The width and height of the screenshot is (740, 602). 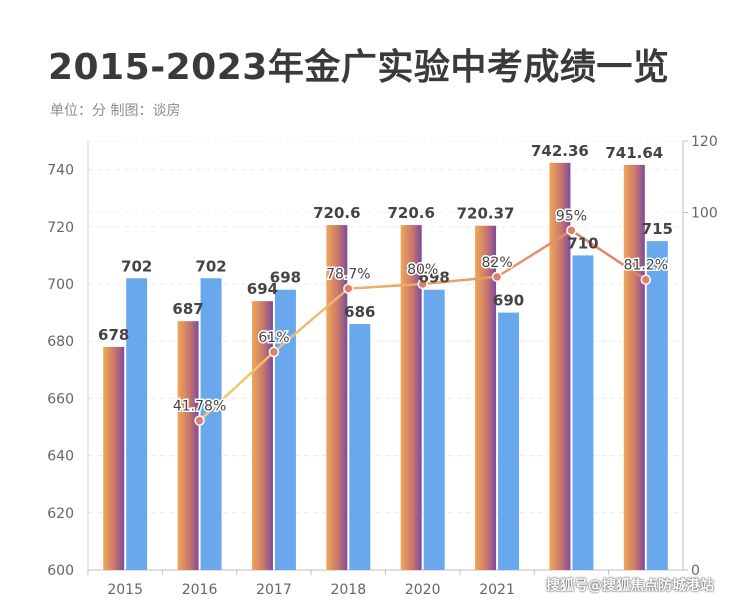 I want to click on chart-subtitle: 单位：分 制图：谈房, so click(x=115, y=111).